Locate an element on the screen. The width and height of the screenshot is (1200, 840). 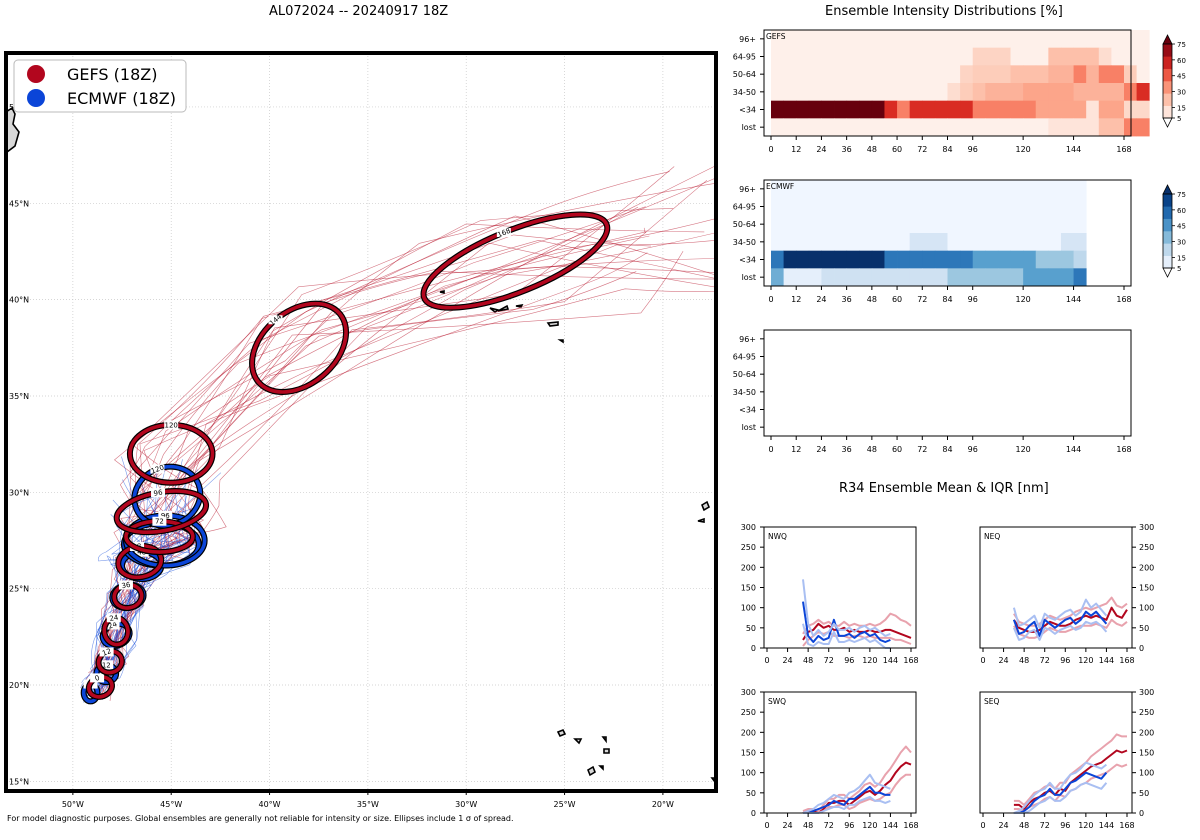
legend-swatch is located at coordinates (36, 98).